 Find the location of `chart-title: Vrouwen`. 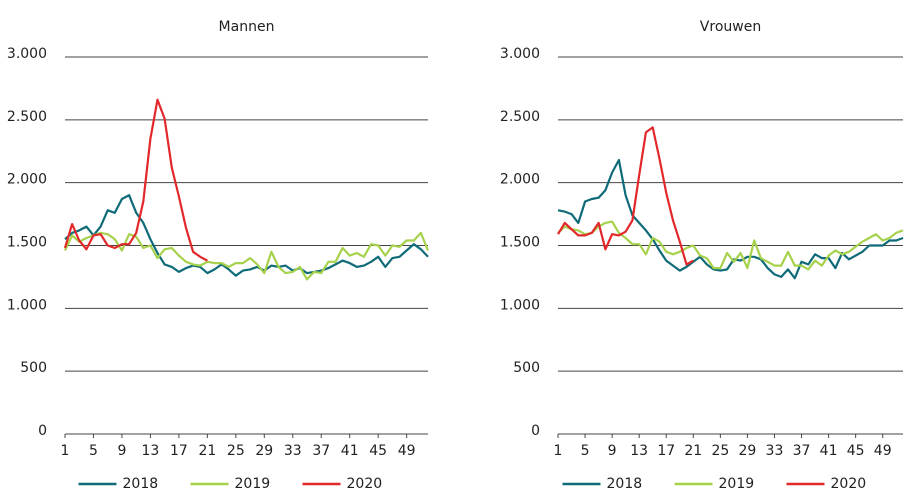

chart-title: Vrouwen is located at coordinates (730, 27).